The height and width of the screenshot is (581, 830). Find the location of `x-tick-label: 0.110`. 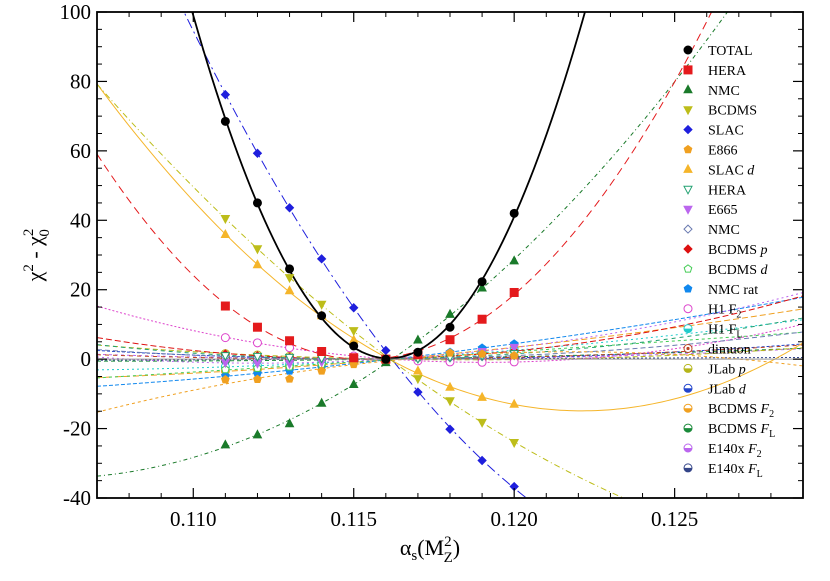

x-tick-label: 0.110 is located at coordinates (193, 519).